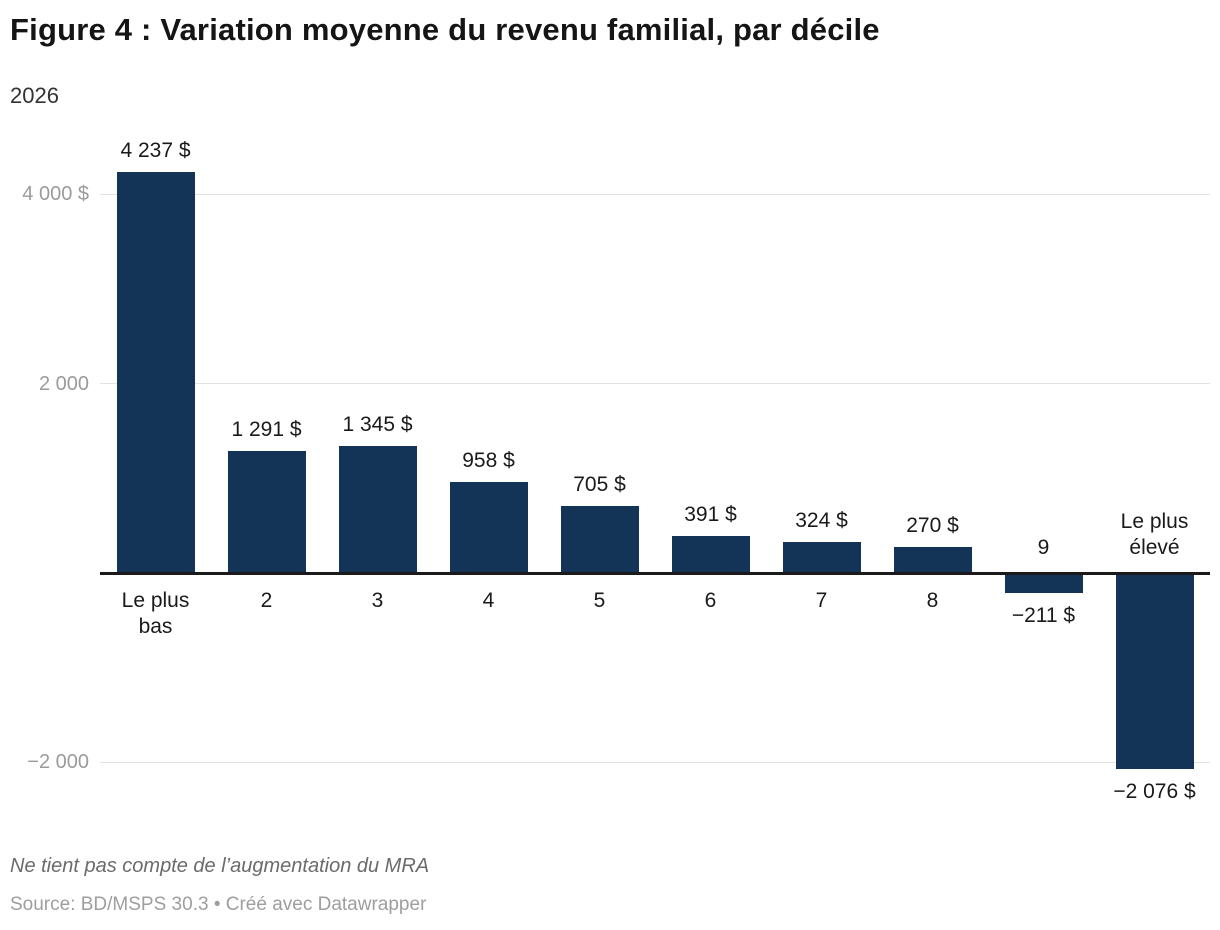 Image resolution: width=1220 pixels, height=930 pixels. I want to click on bar-value-label: 270 $, so click(932, 526).